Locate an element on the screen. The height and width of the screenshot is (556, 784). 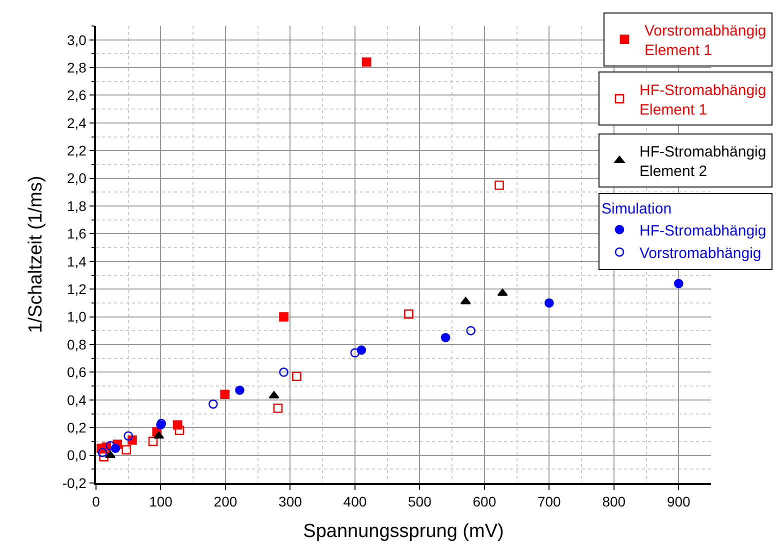
y-tick-label: -0,2 is located at coordinates (74, 482).